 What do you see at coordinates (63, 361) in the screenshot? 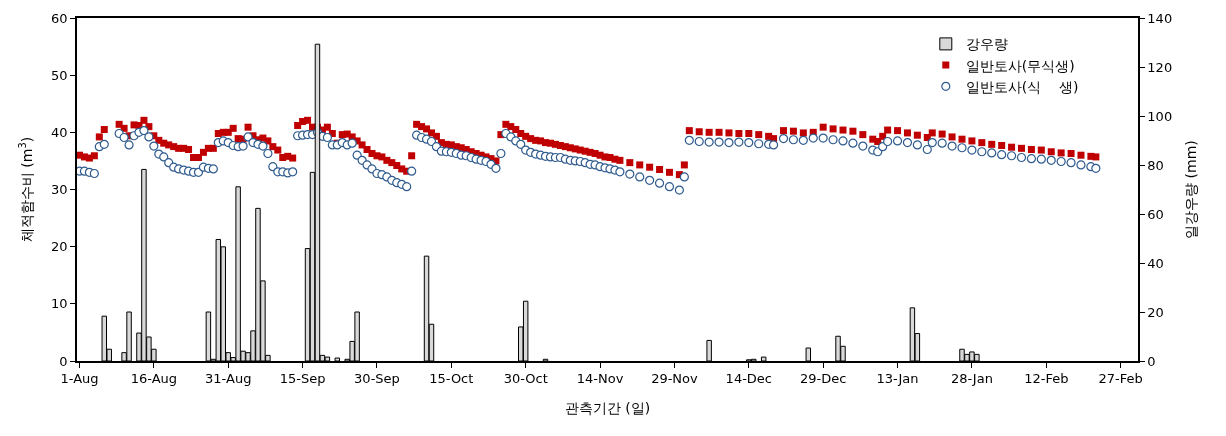
I see `y-tick-label: 0` at bounding box center [63, 361].